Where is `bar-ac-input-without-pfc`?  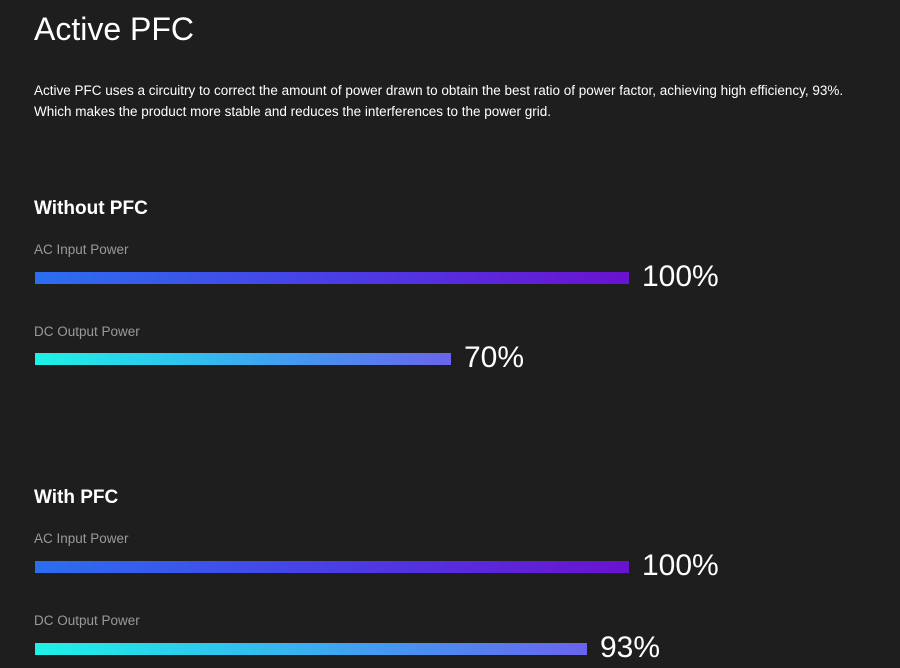 bar-ac-input-without-pfc is located at coordinates (332, 278).